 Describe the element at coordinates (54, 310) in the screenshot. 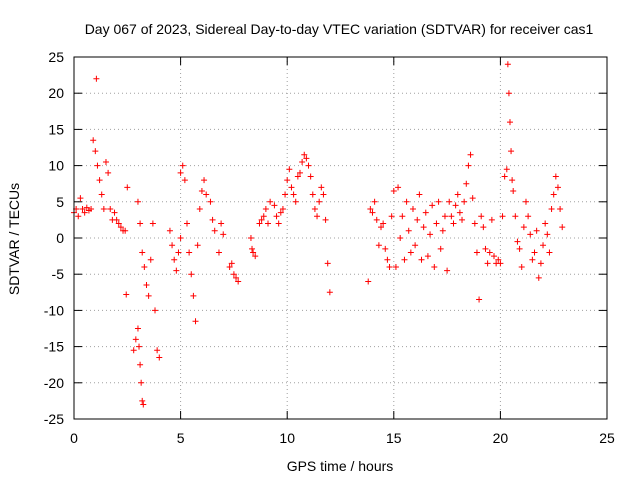

I see `y-tick-label: -10` at that location.